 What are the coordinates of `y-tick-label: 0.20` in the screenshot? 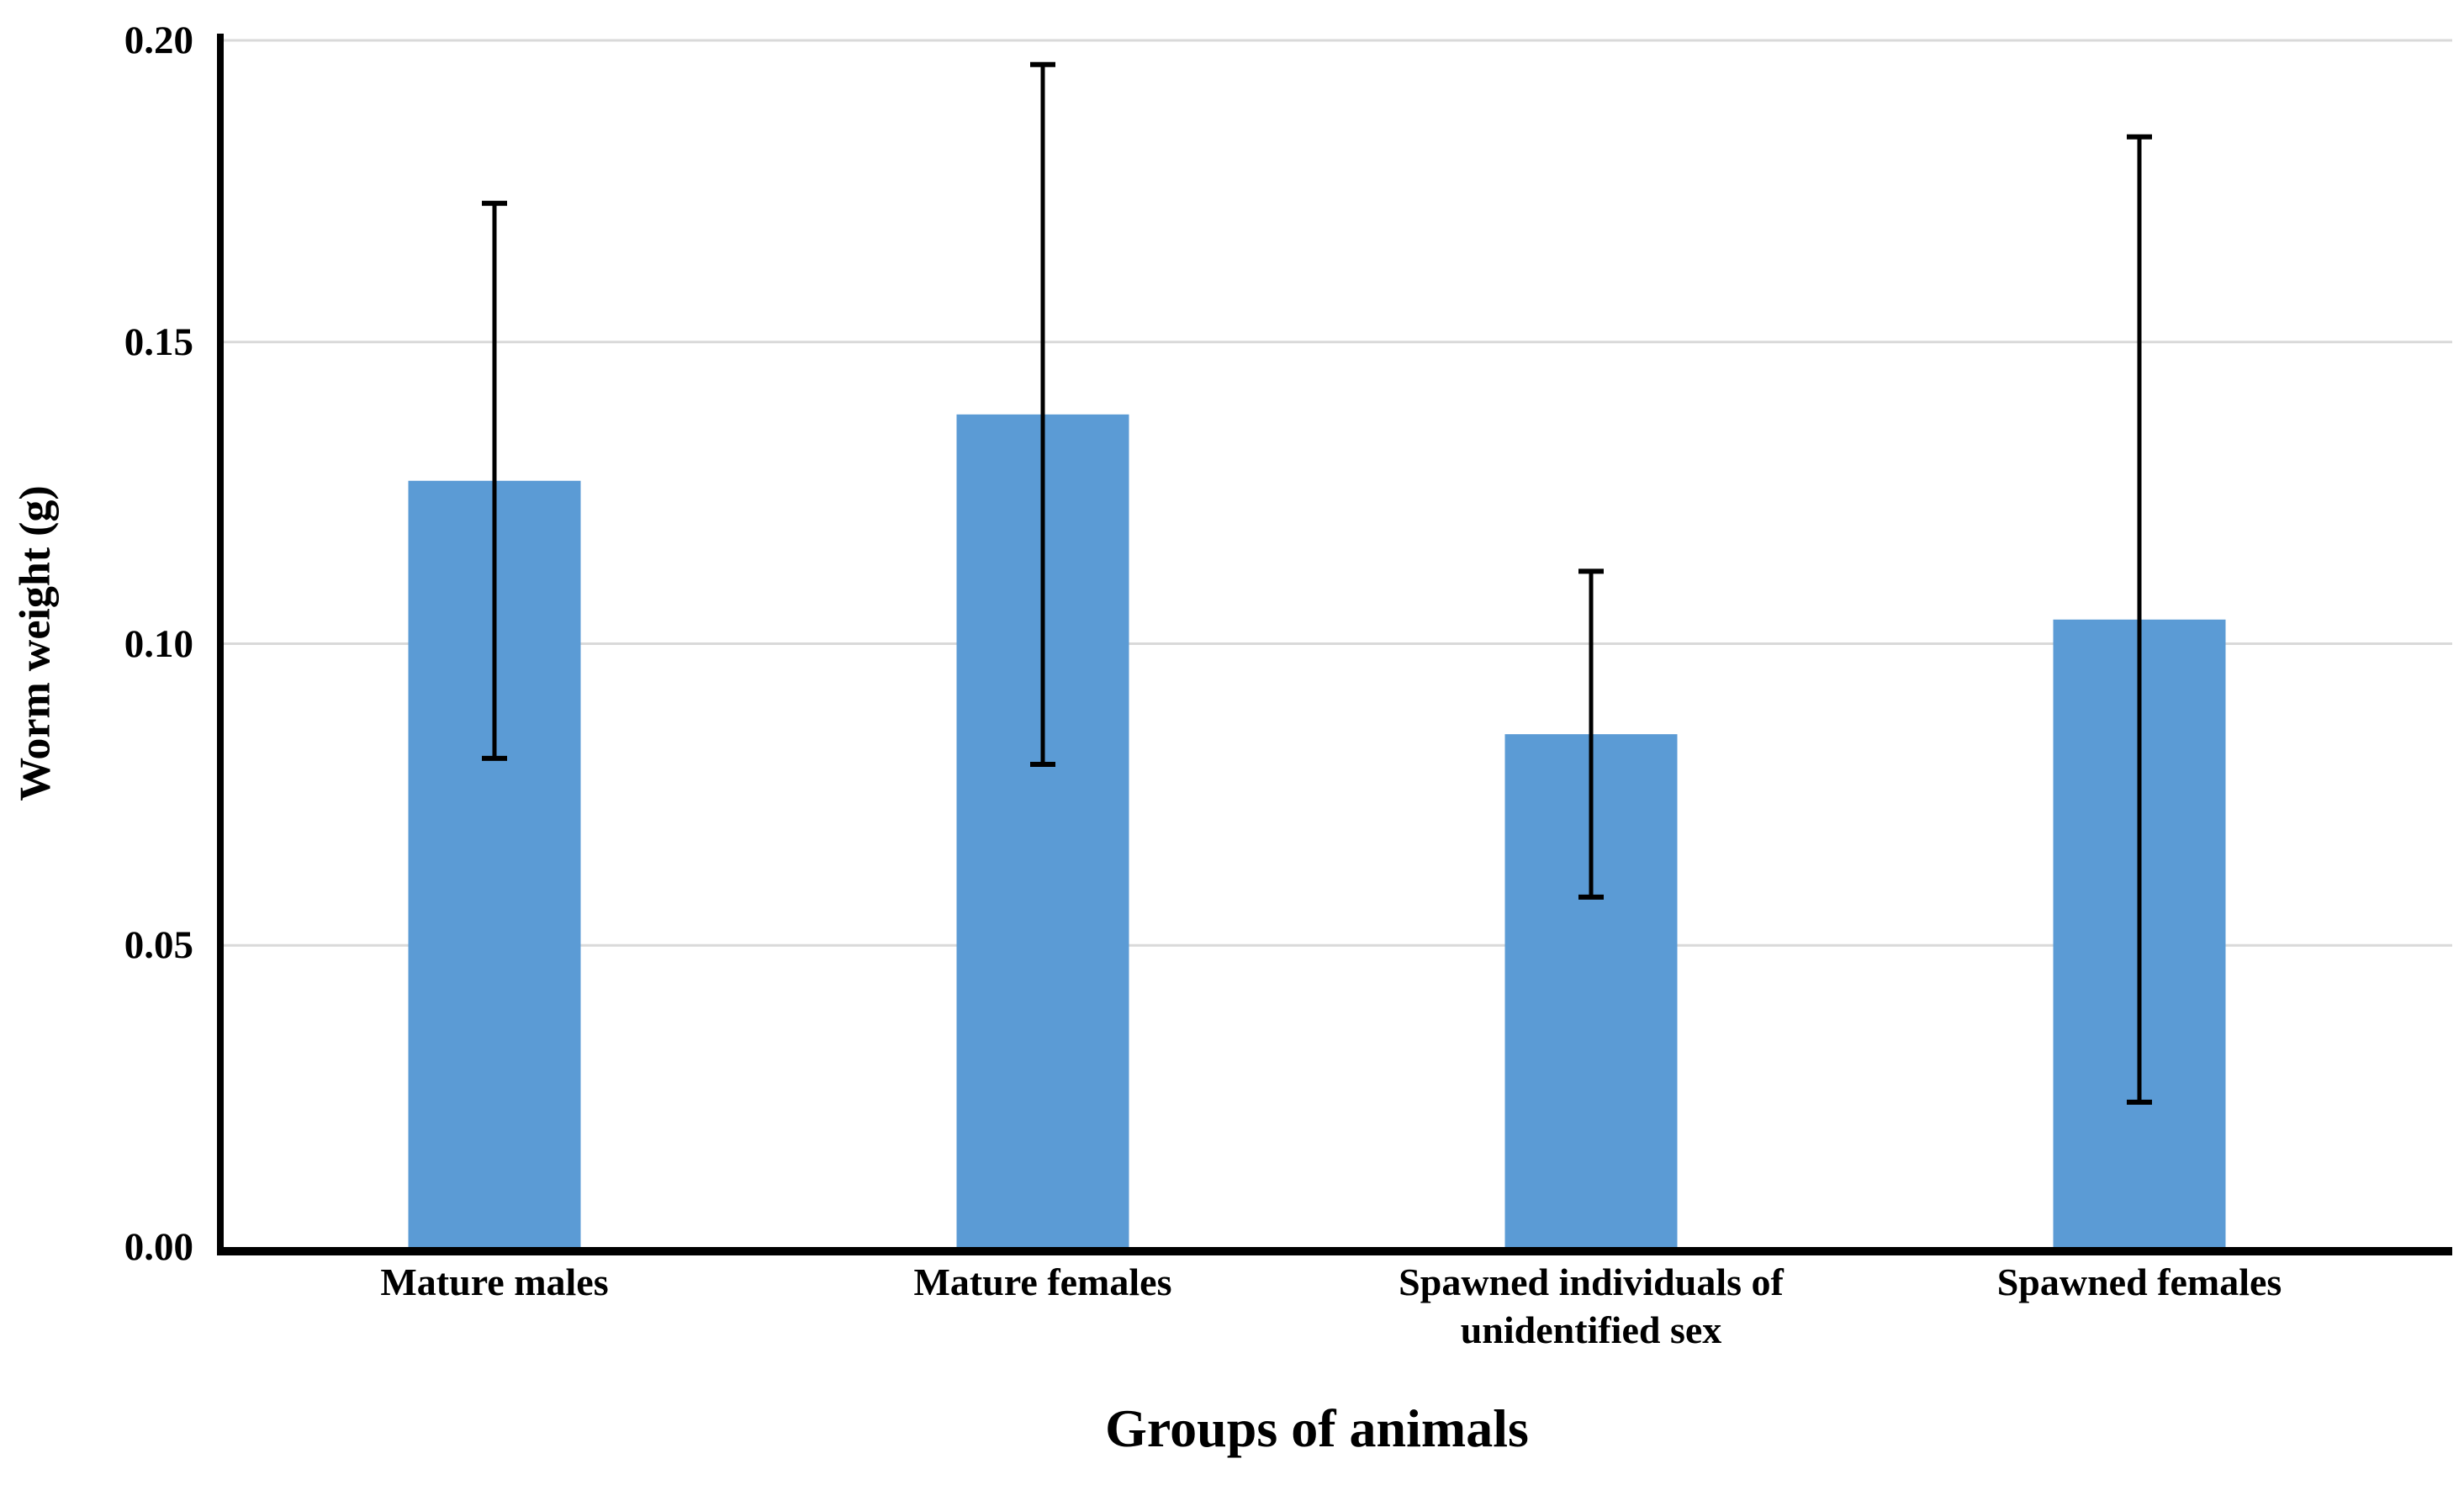 It's located at (158, 40).